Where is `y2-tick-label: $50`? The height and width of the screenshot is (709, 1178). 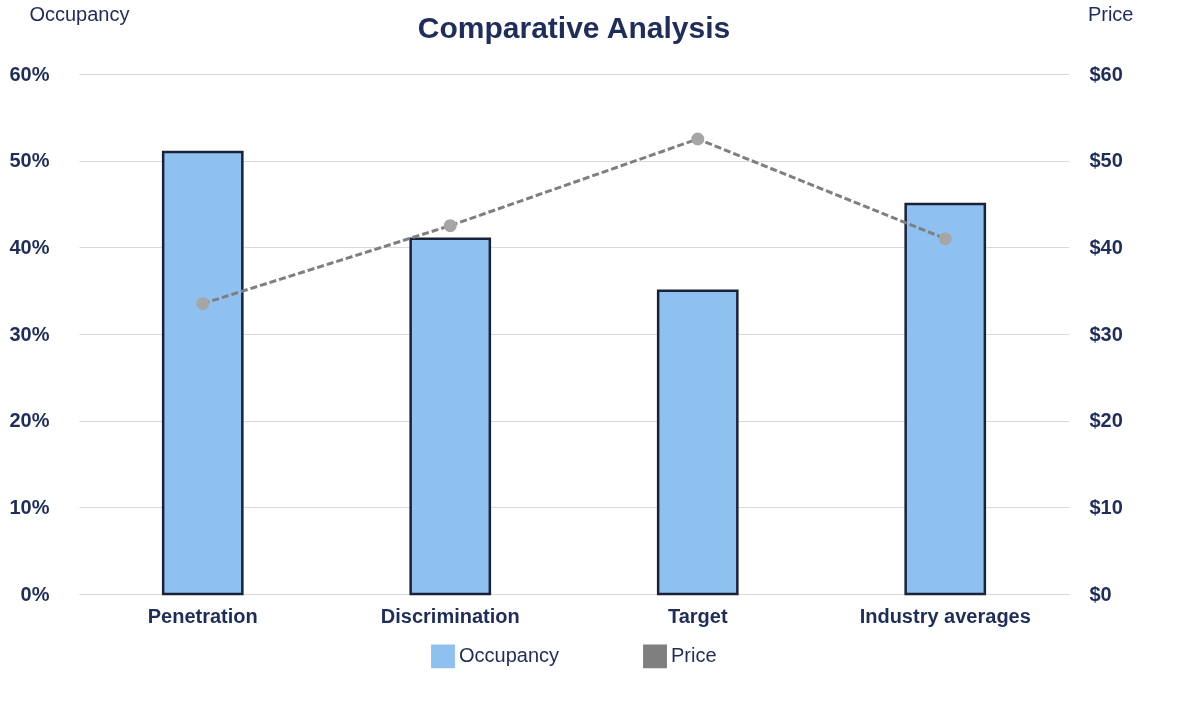 y2-tick-label: $50 is located at coordinates (1106, 160).